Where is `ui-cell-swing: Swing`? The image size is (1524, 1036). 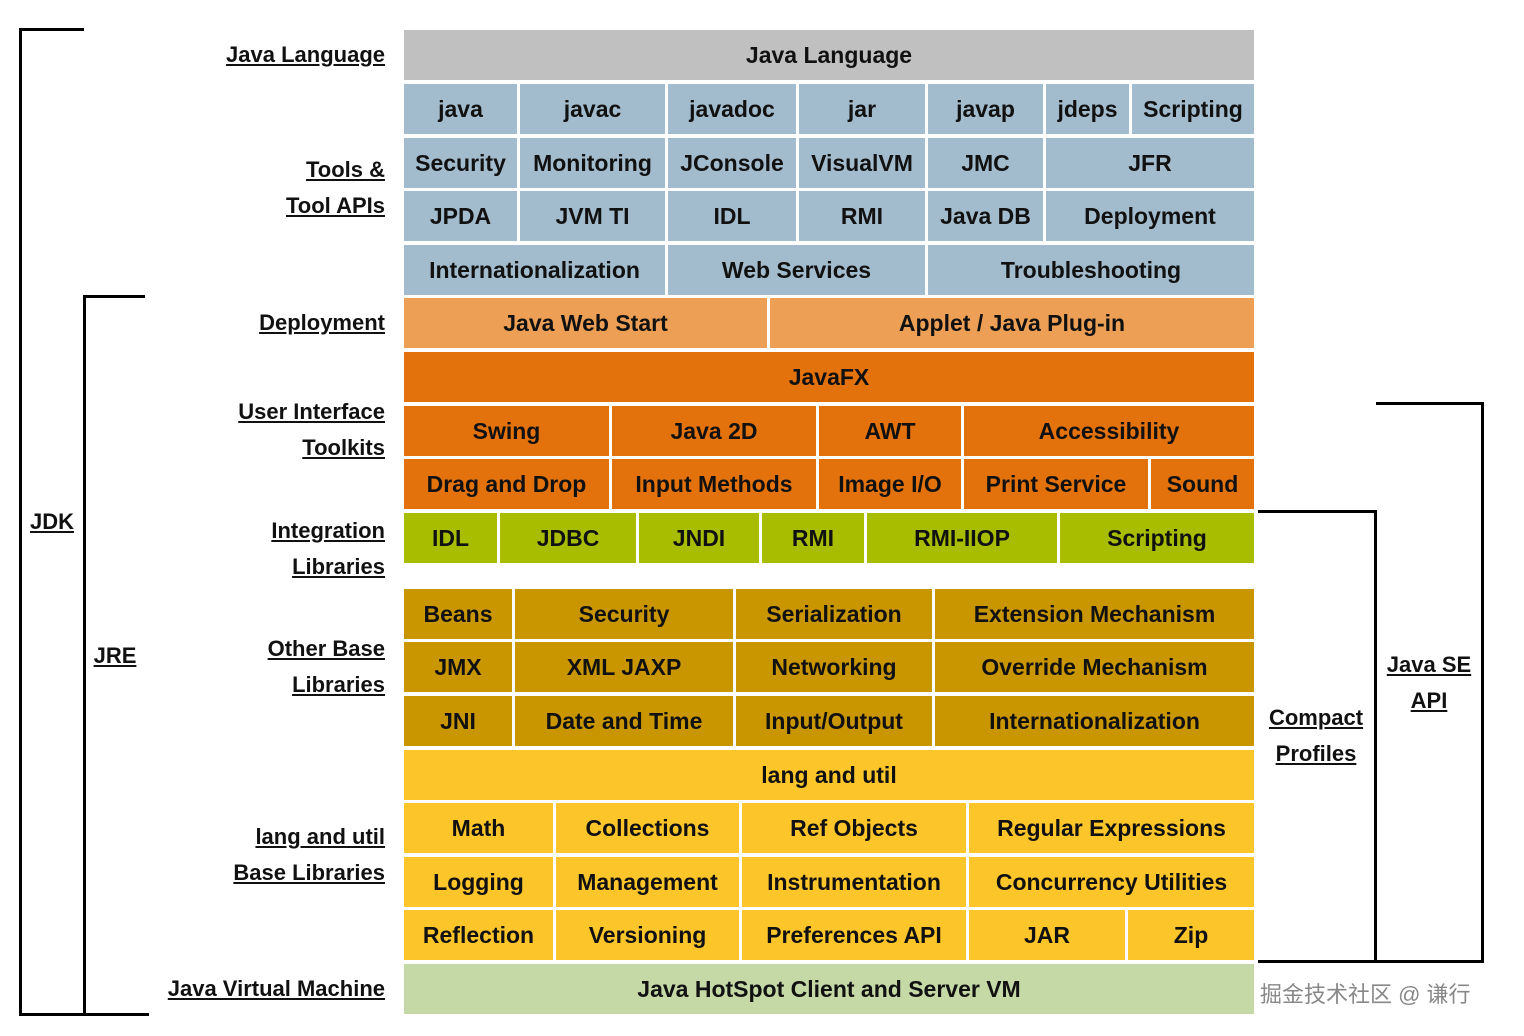 ui-cell-swing: Swing is located at coordinates (506, 431).